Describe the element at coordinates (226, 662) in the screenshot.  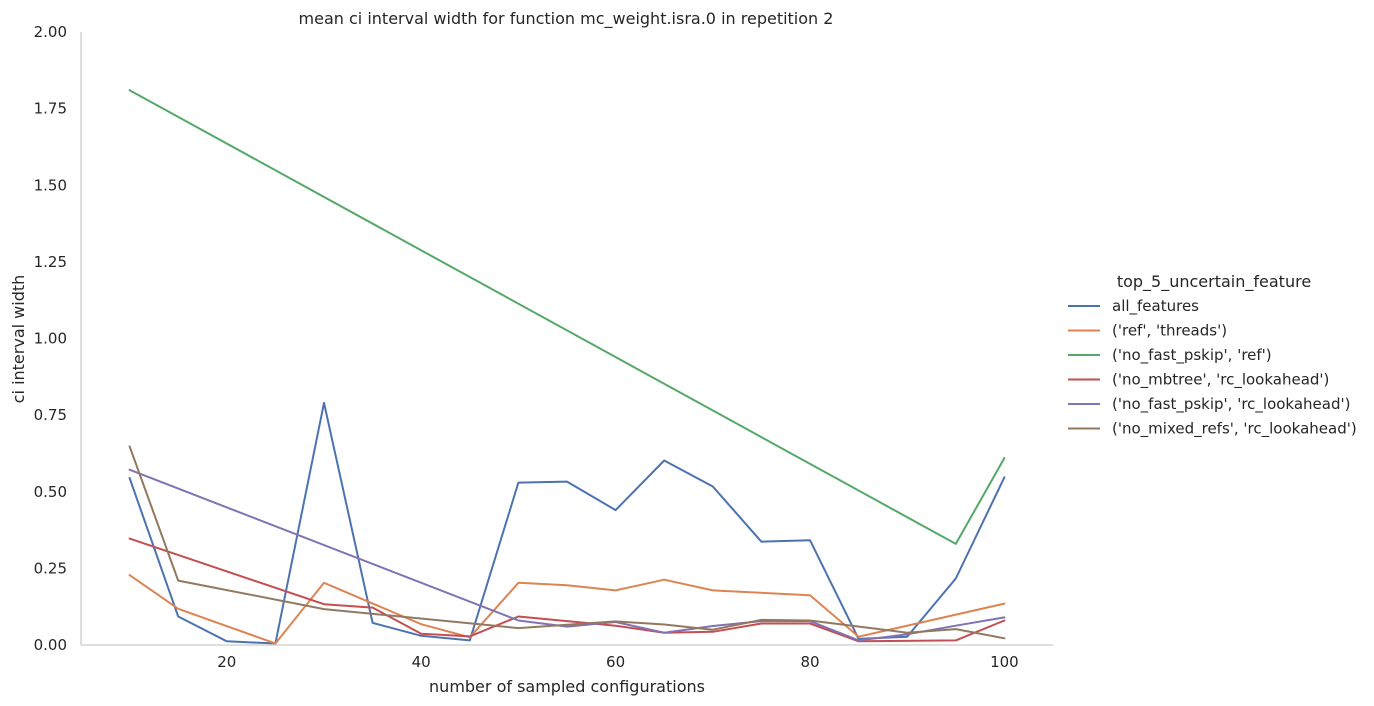
I see `x-tick-label: 20` at that location.